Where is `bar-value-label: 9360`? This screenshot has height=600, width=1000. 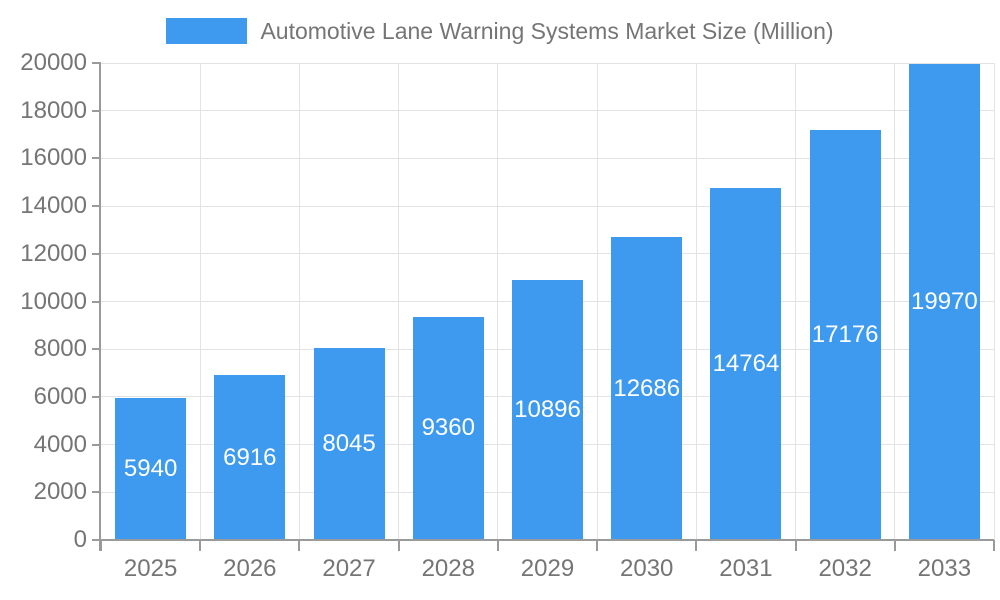
bar-value-label: 9360 is located at coordinates (448, 428).